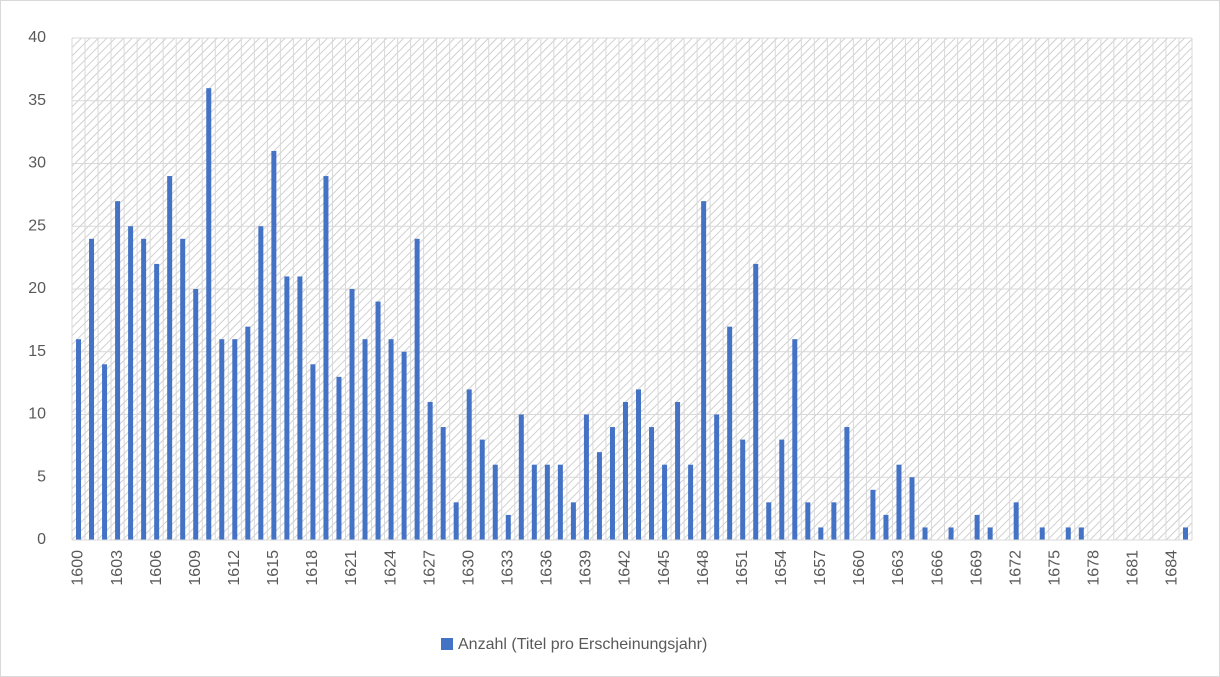 The image size is (1220, 677). I want to click on x-tick-label: 1666, so click(937, 568).